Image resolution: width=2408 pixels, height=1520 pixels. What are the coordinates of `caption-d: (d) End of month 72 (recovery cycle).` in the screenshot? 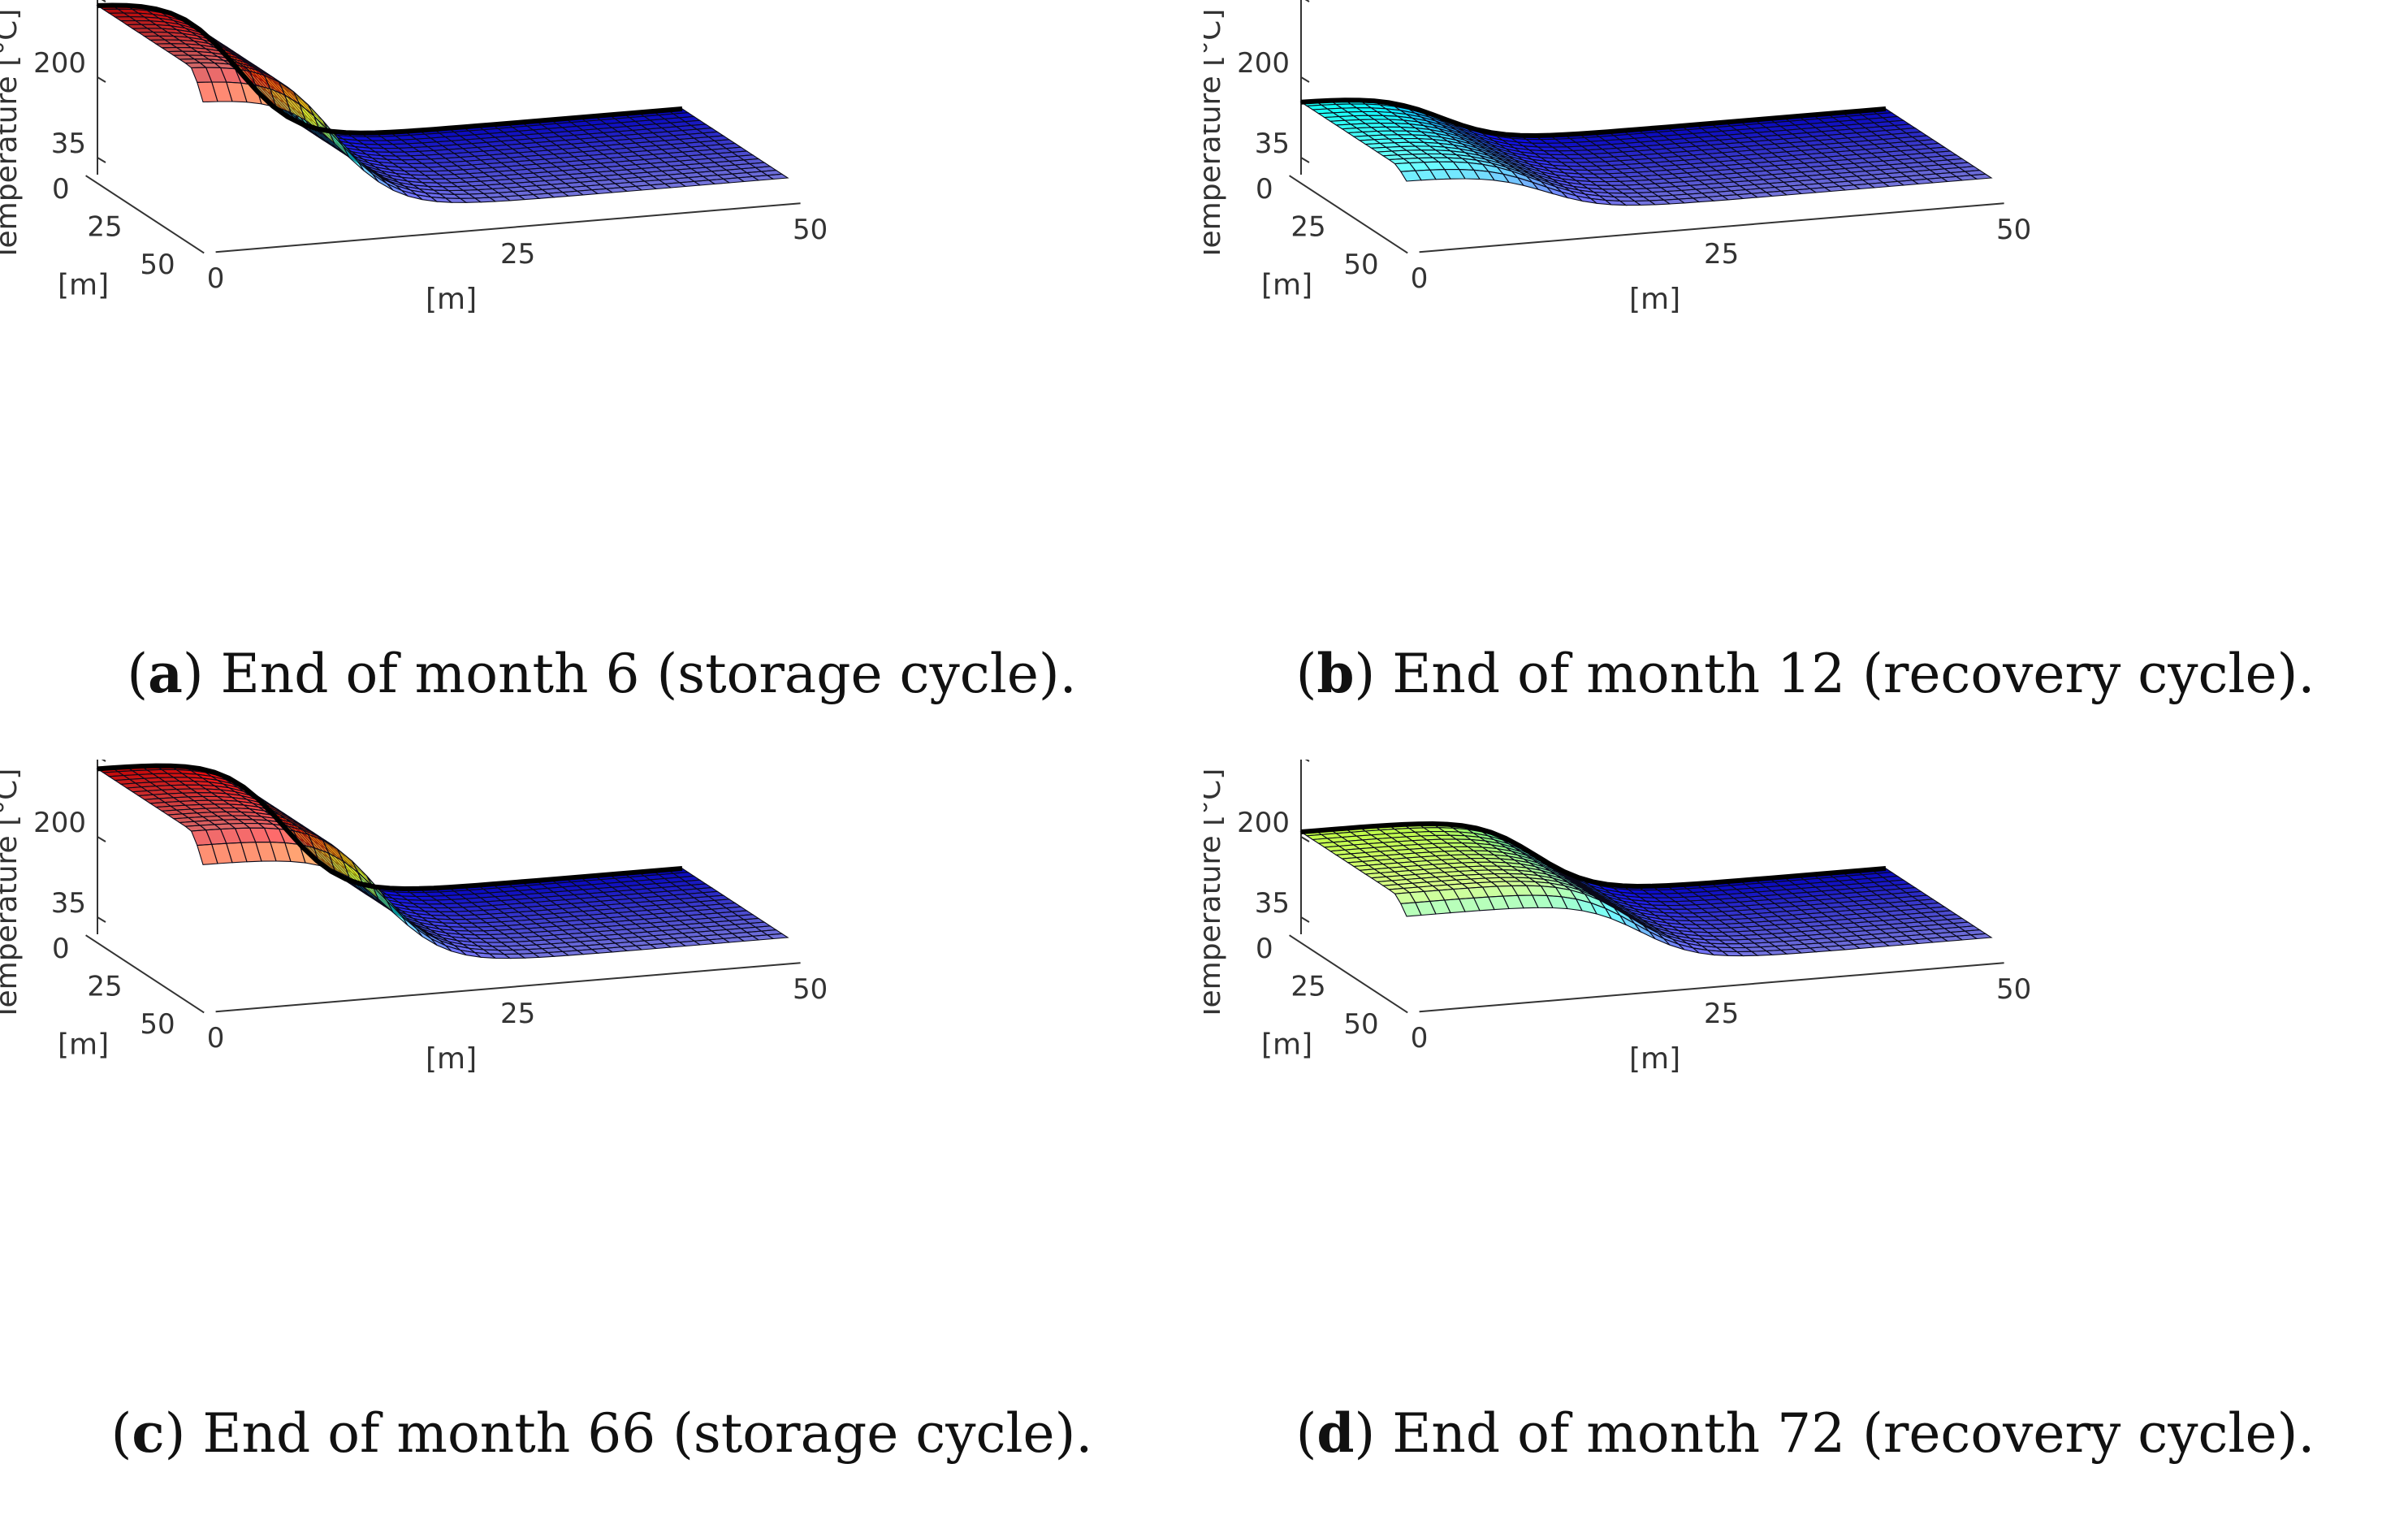 It's located at (1805, 1433).